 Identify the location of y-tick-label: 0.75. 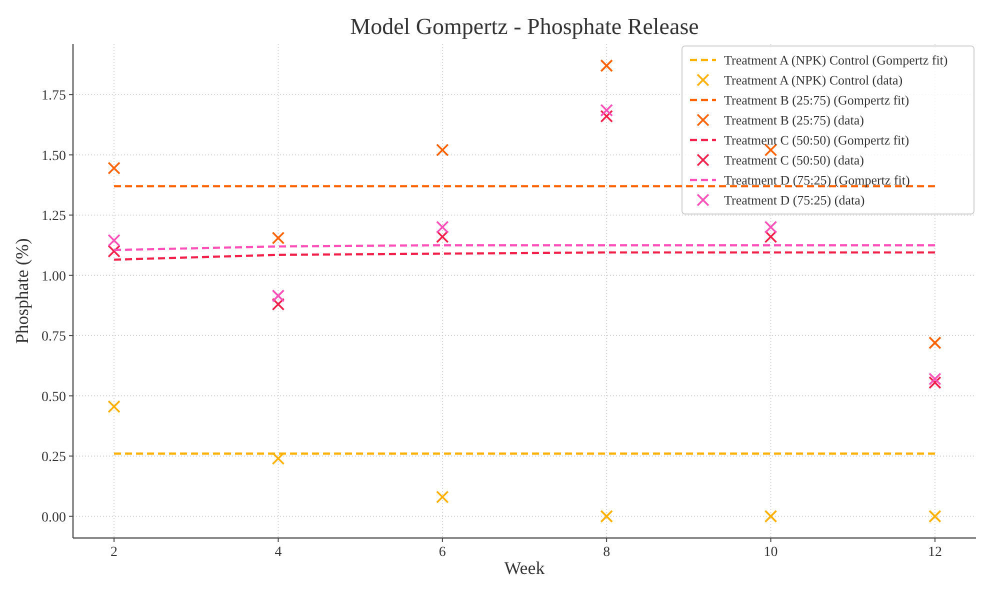
(54, 337).